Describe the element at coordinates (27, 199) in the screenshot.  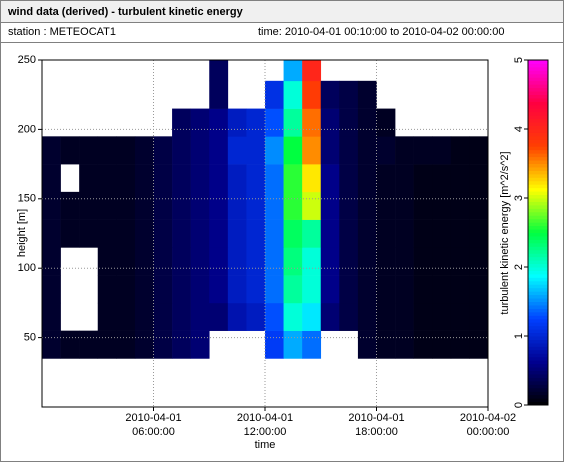
I see `y-tick-label: 150` at that location.